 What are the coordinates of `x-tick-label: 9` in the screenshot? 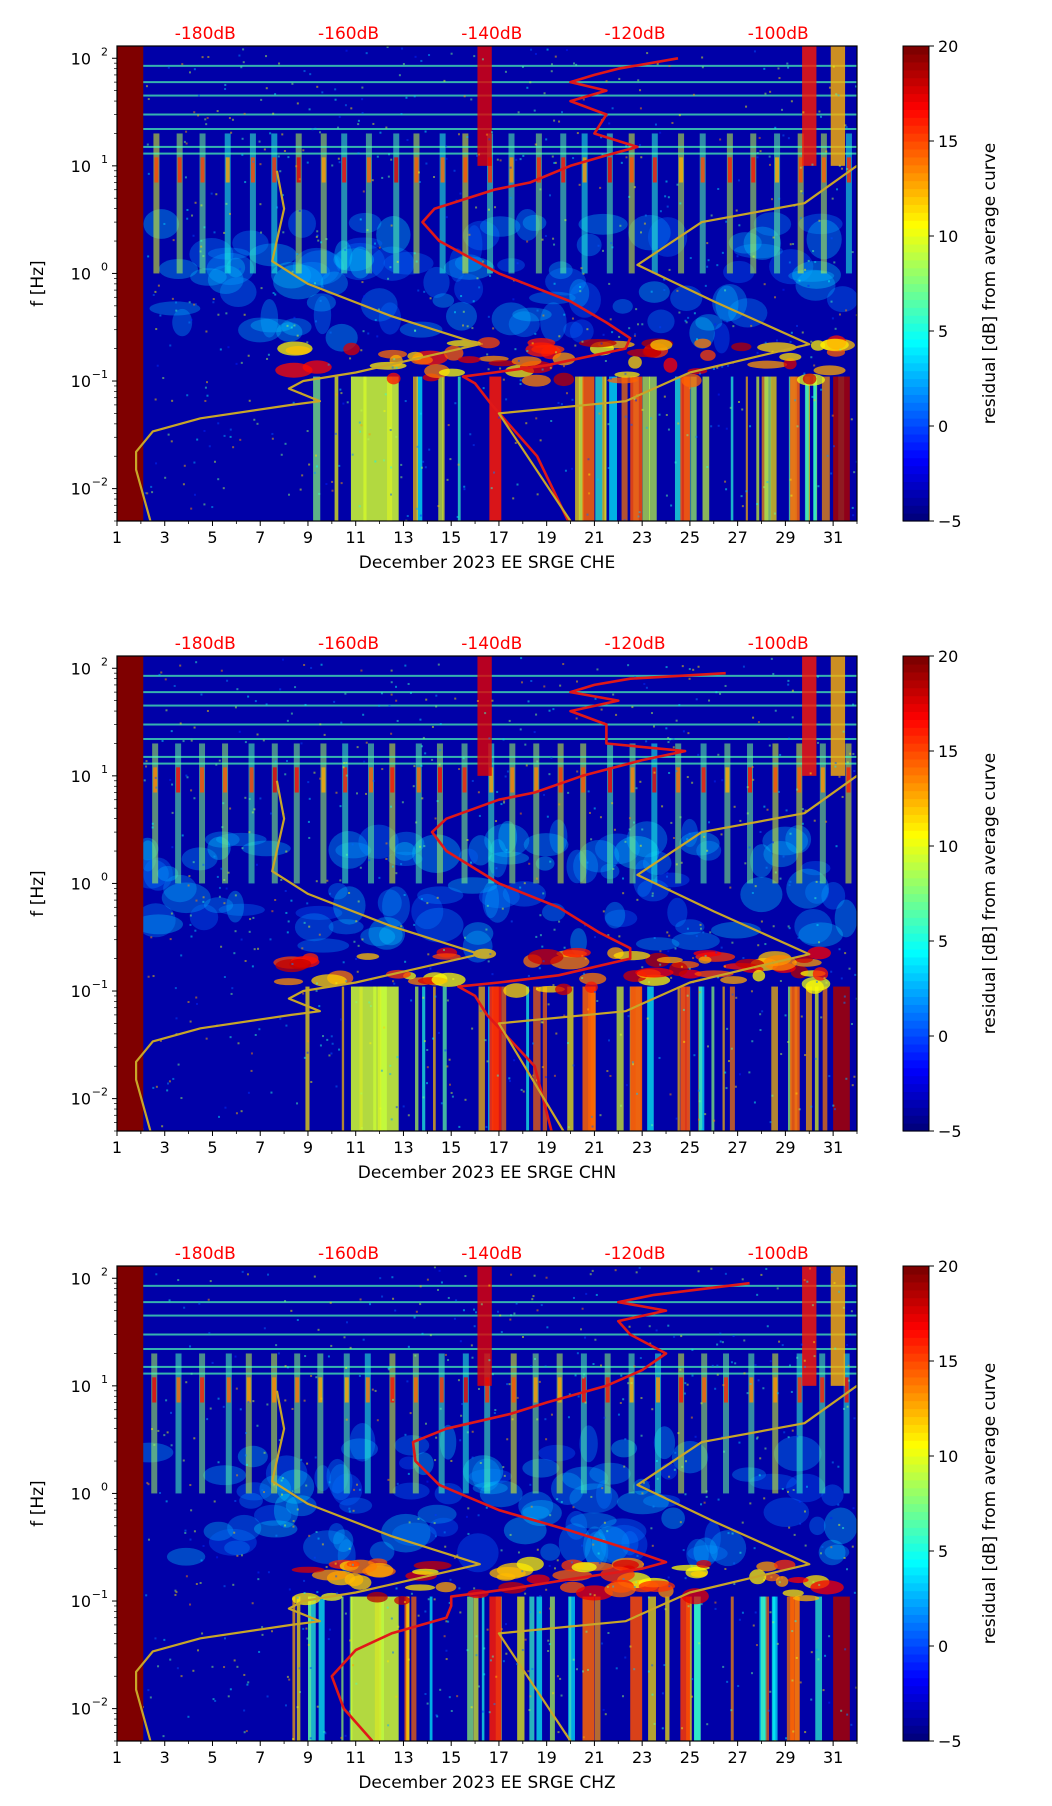 It's located at (308, 537).